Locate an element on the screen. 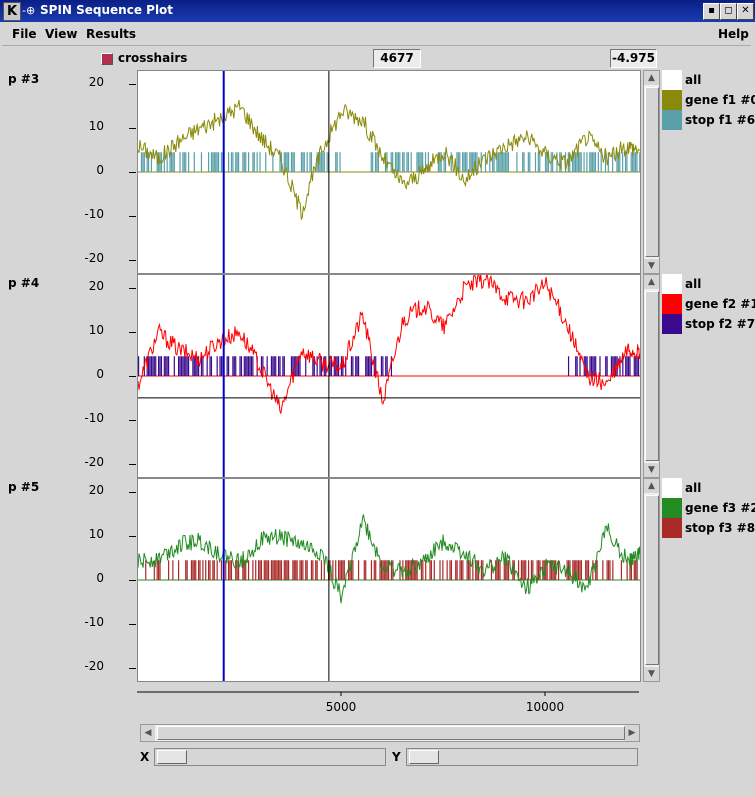  legend-item: stop f3 #8 is located at coordinates (708, 528).